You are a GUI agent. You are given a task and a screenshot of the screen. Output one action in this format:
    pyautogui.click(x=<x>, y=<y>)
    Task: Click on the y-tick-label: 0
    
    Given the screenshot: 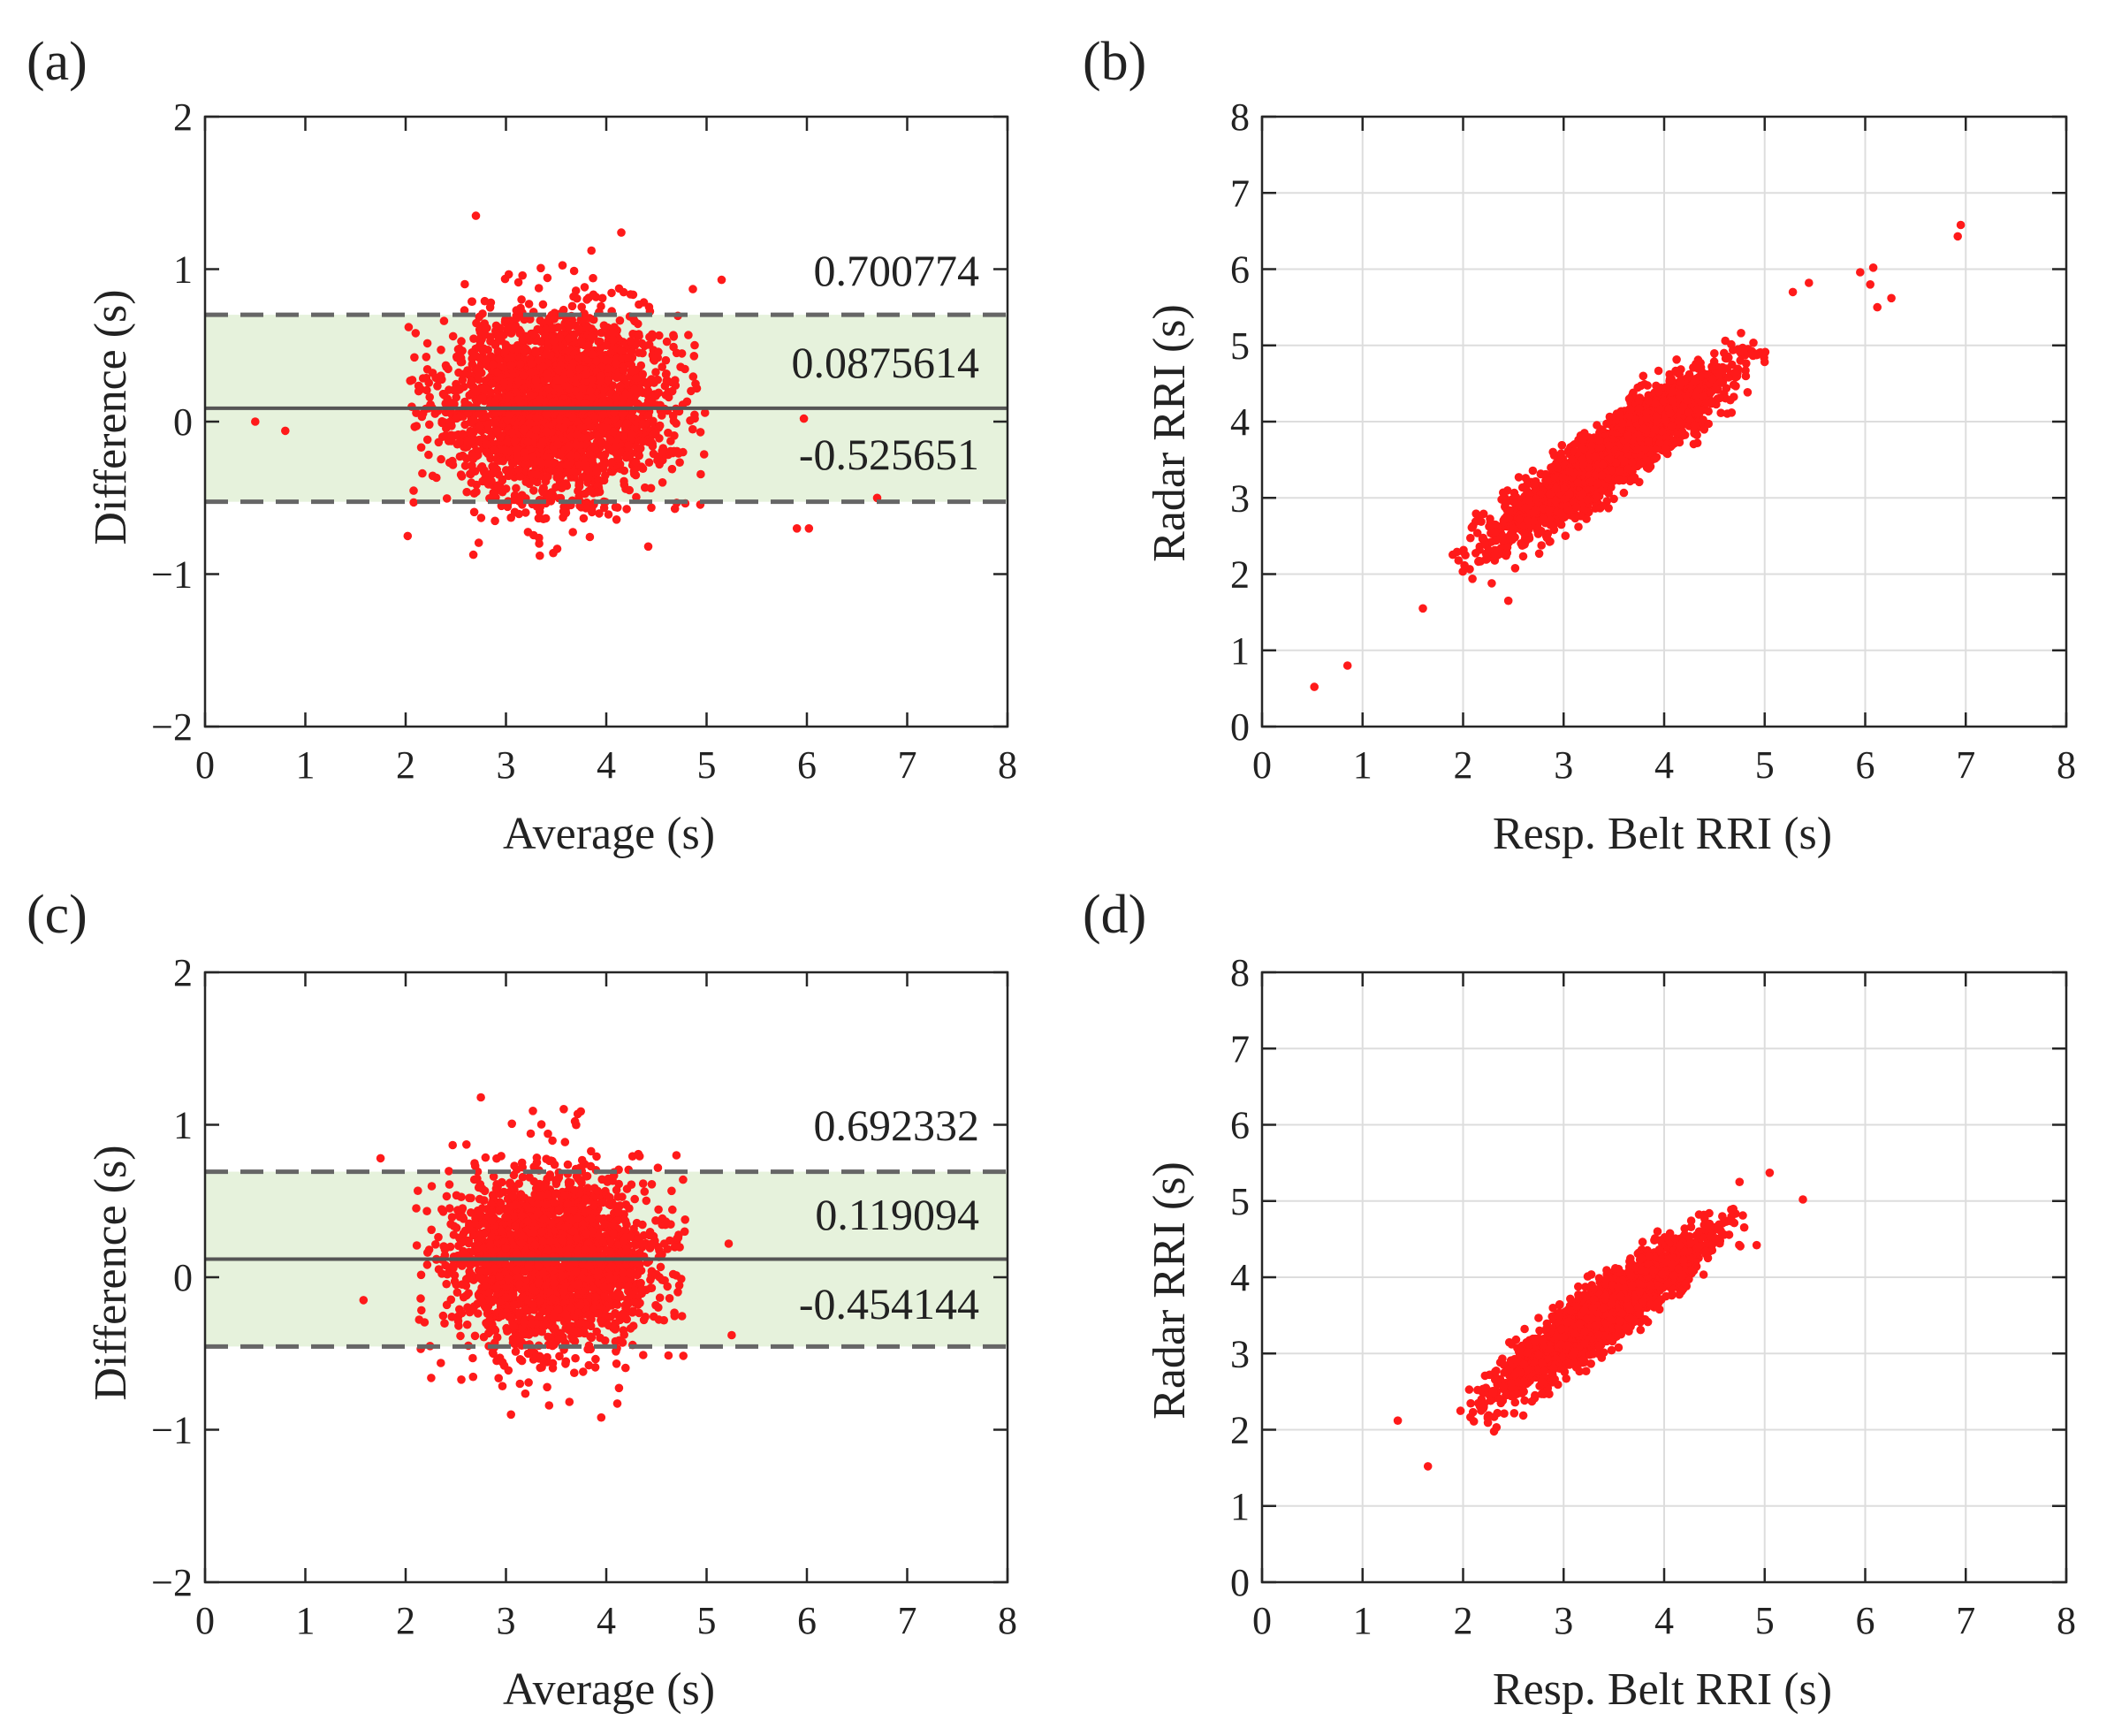 What is the action you would take?
    pyautogui.click(x=183, y=422)
    